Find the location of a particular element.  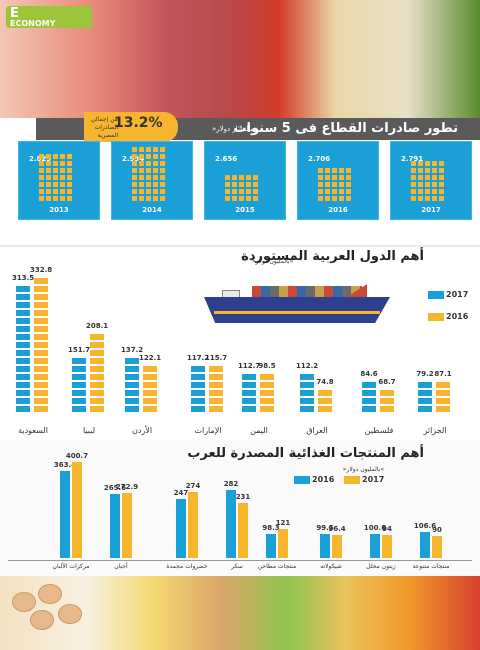

value-label: 84.6 is located at coordinates (369, 374).